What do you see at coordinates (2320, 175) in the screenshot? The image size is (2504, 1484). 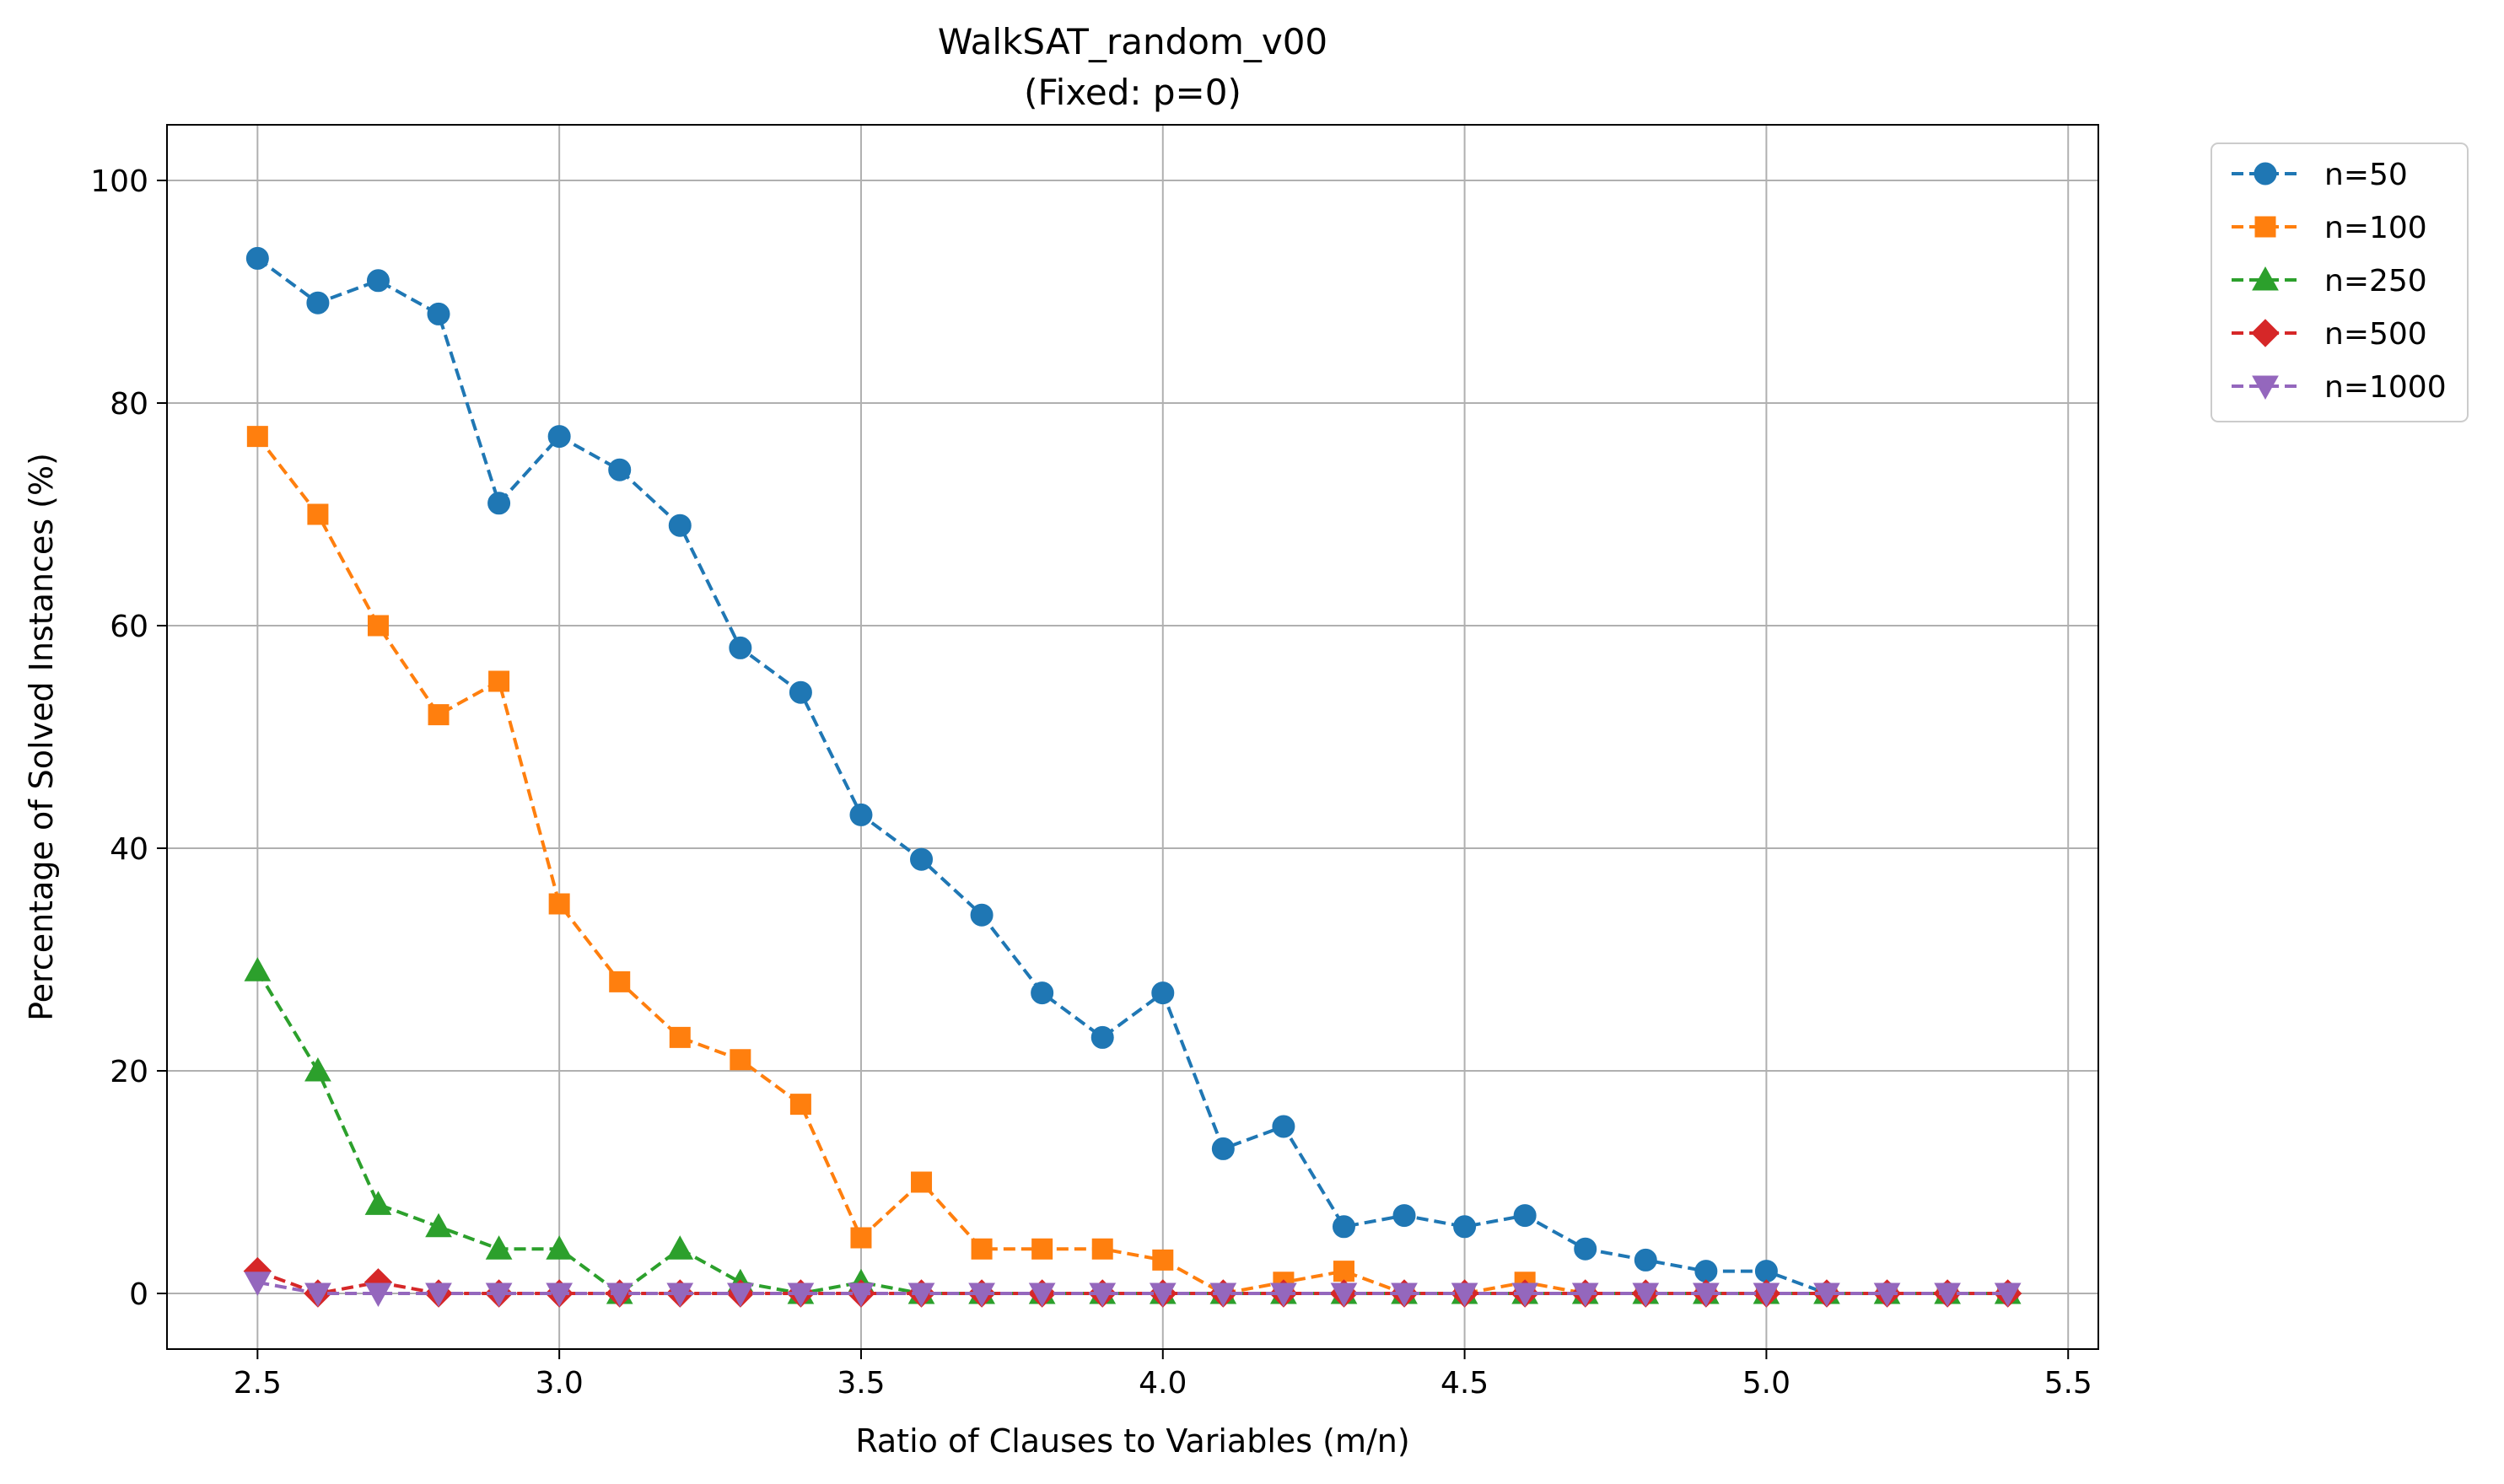 I see `legend-entry: n=50` at bounding box center [2320, 175].